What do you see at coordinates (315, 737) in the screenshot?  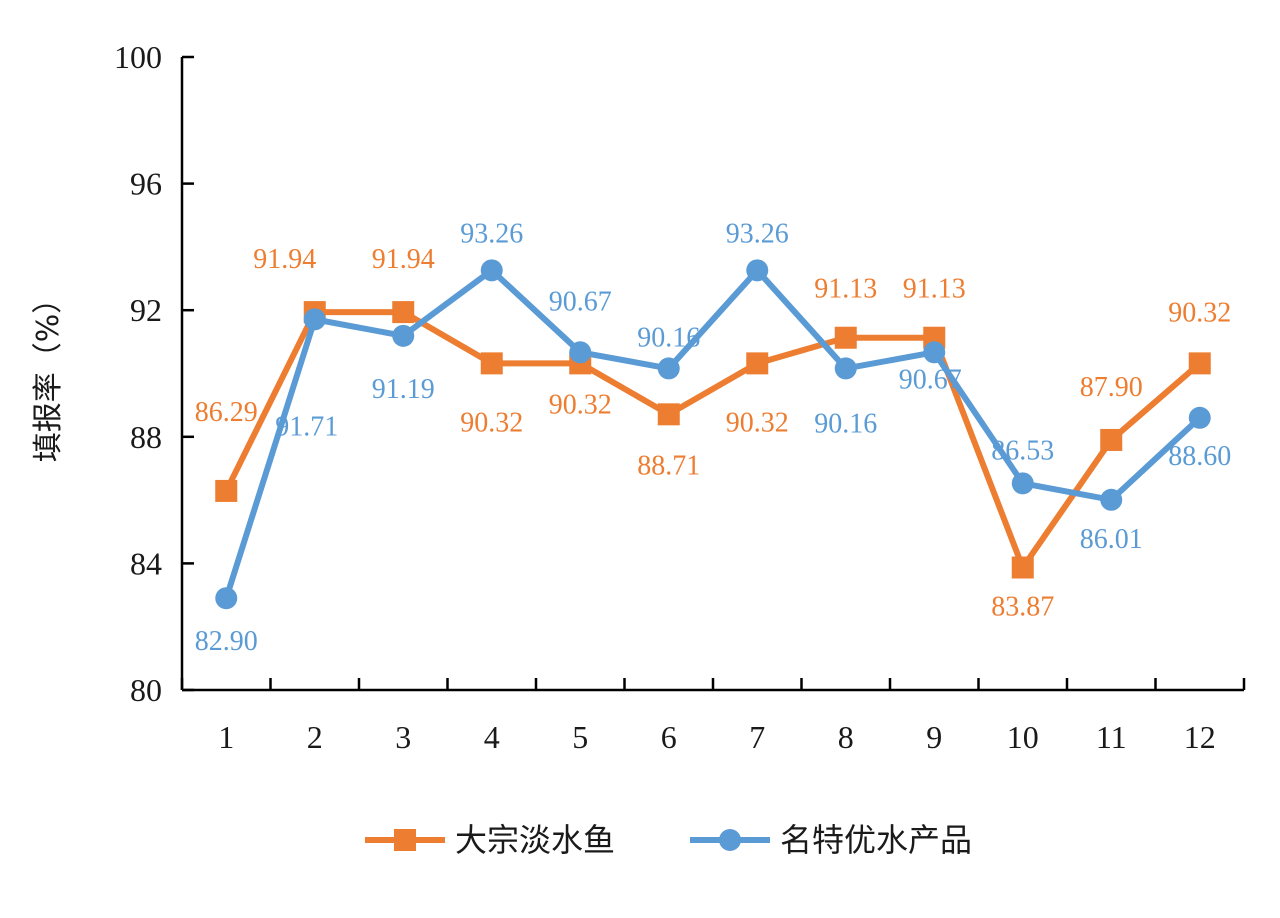 I see `x-tick-label: 2` at bounding box center [315, 737].